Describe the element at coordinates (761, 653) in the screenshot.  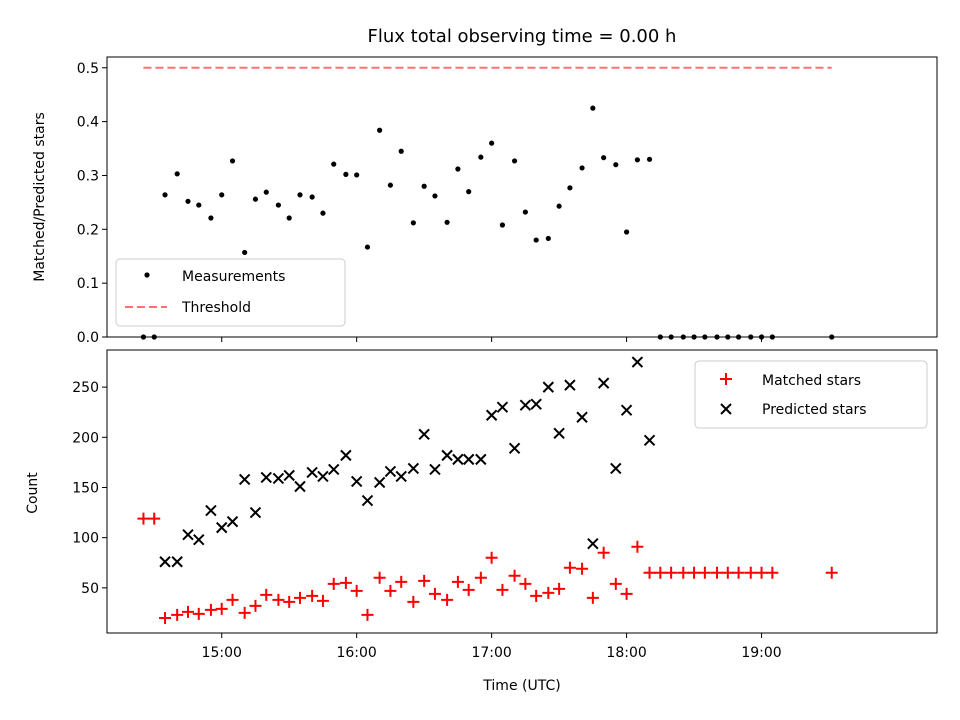
I see `x-tick-label: 19:00` at that location.